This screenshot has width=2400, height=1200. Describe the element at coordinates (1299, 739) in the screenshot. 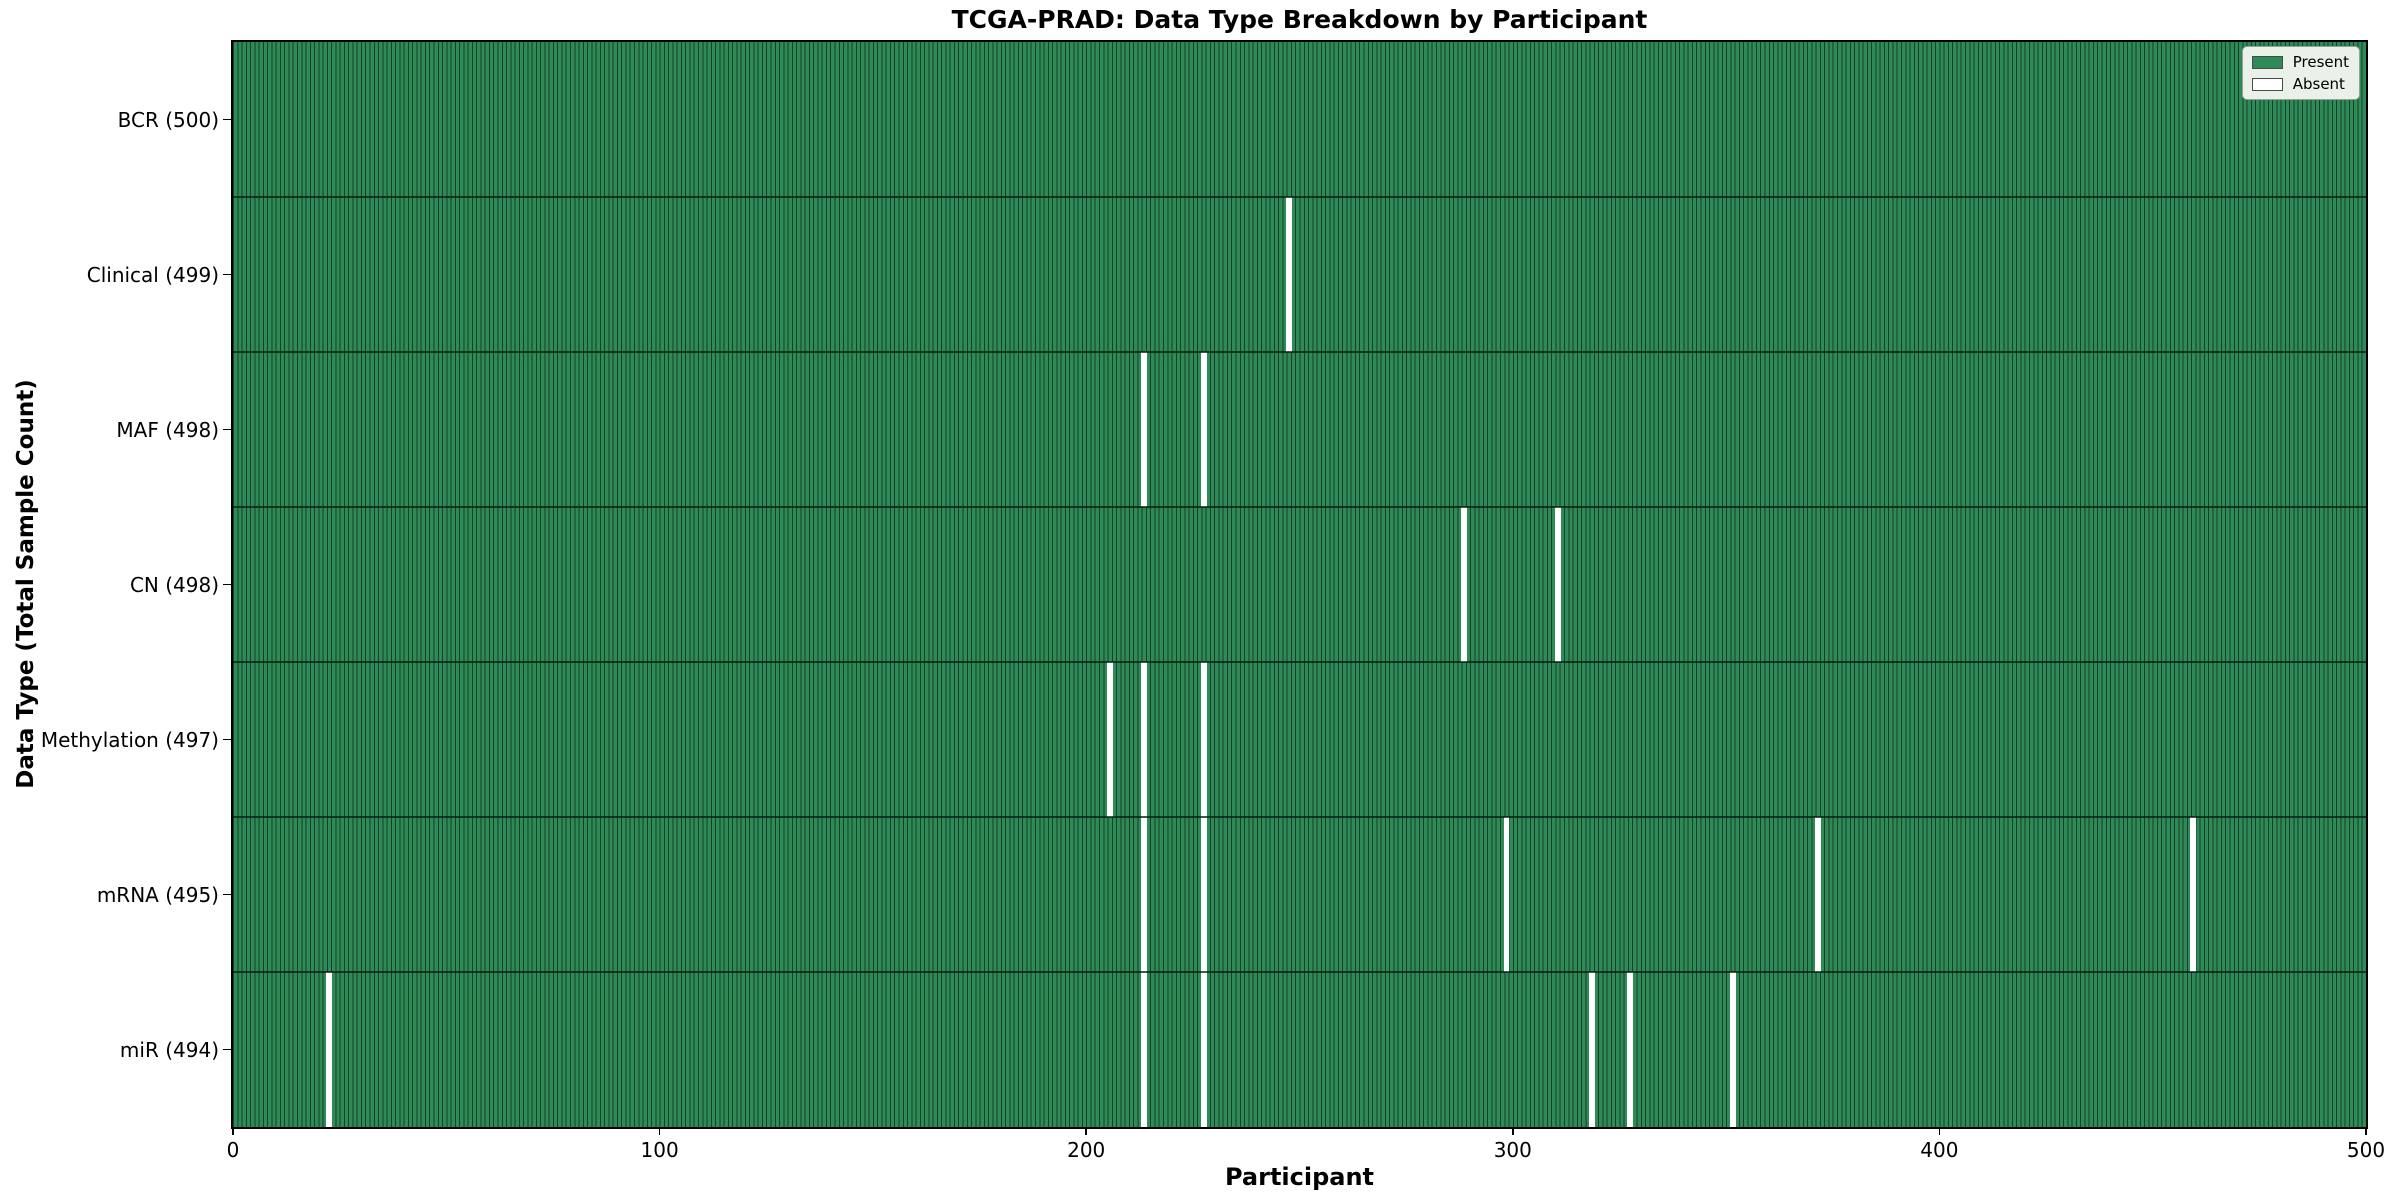

I see `row-methylation` at that location.